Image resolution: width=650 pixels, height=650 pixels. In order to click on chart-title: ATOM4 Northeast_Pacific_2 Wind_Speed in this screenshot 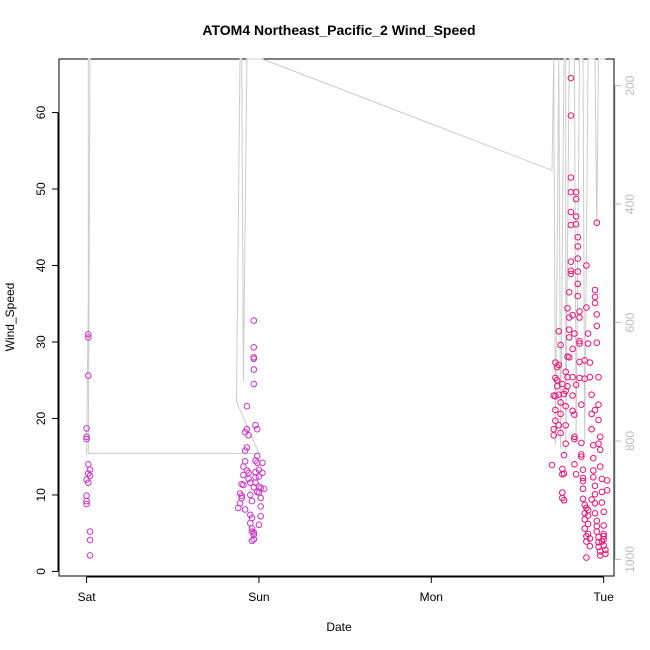, I will do `click(338, 30)`.